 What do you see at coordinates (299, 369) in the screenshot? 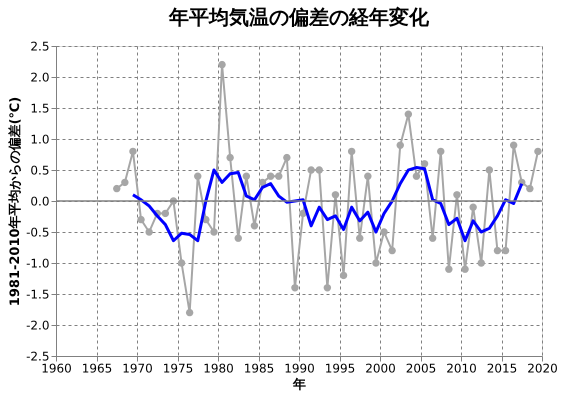
I see `x-tick-label: 1990` at bounding box center [299, 369].